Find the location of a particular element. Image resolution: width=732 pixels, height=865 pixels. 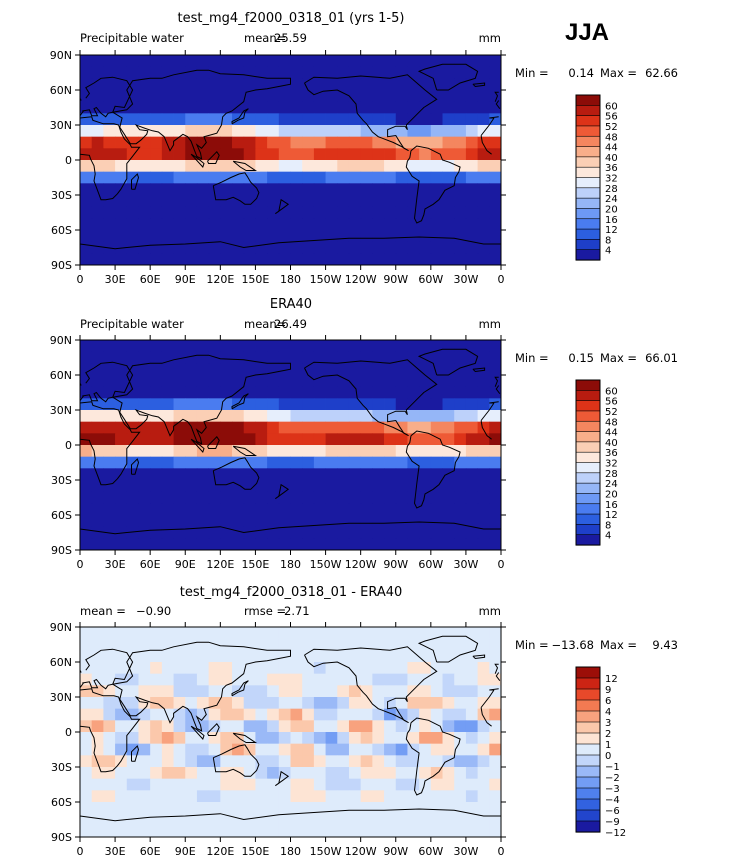

continent-outline is located at coordinates (479, 85).